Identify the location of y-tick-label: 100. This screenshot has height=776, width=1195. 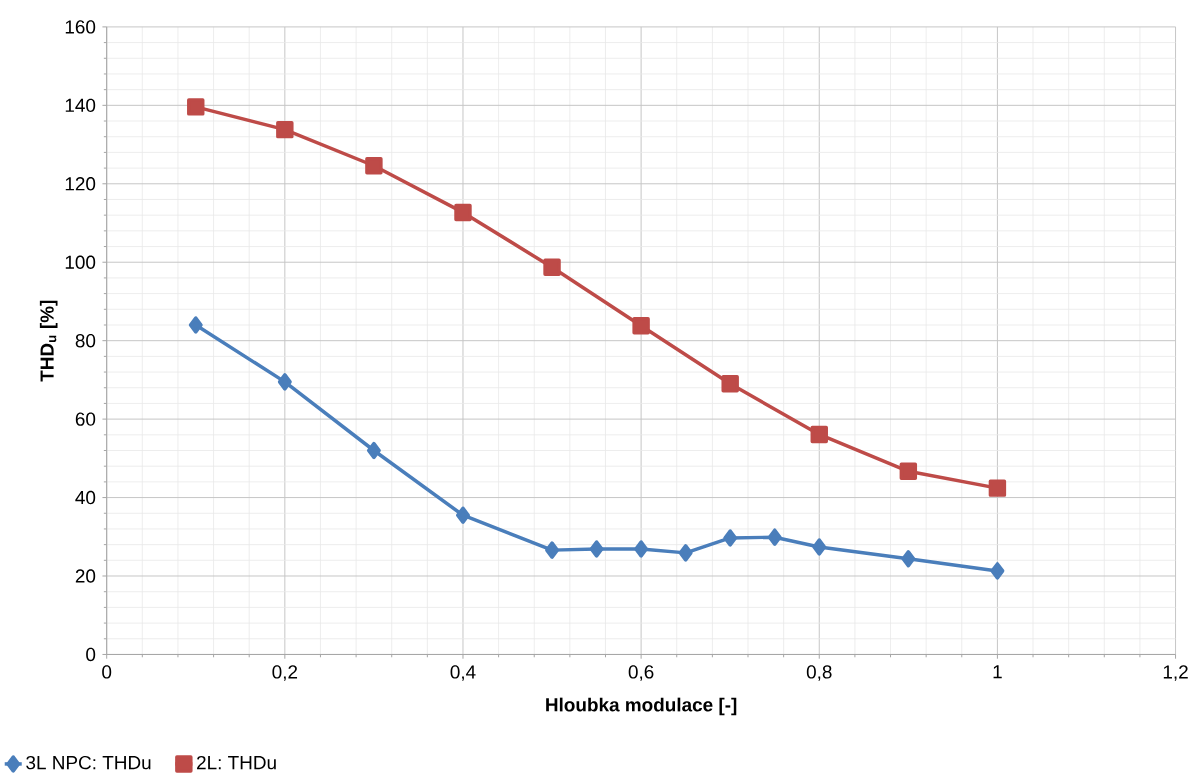
(80, 262).